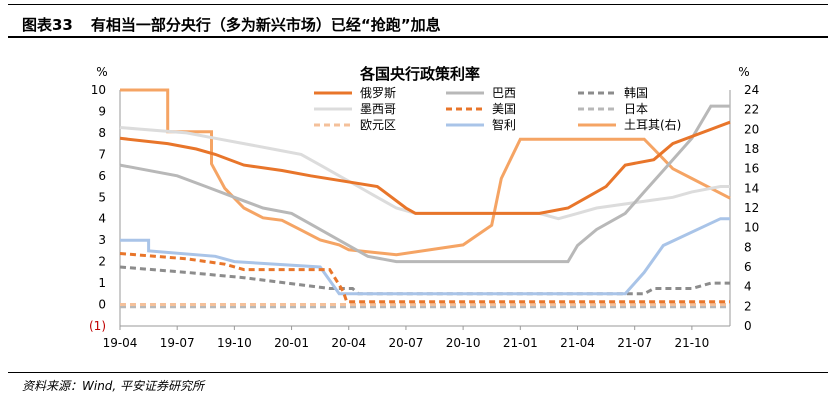 The height and width of the screenshot is (406, 836). What do you see at coordinates (102, 262) in the screenshot?
I see `left-tick-label: 2` at bounding box center [102, 262].